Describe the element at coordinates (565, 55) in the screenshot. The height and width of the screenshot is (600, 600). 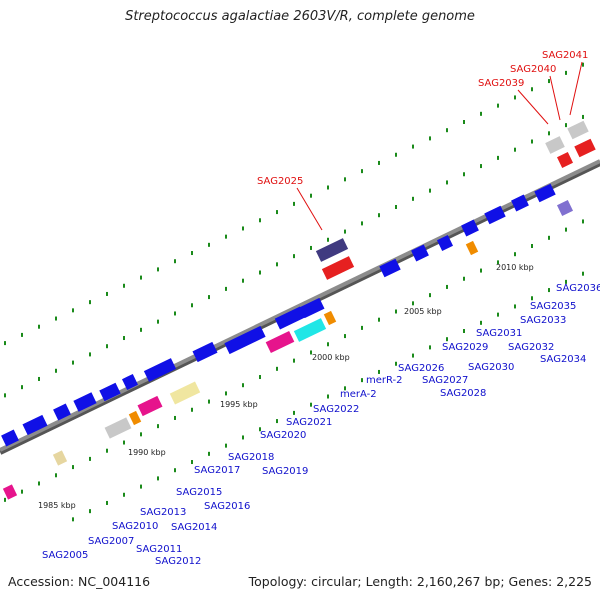
I see `gene-label-red: SAG2041` at that location.